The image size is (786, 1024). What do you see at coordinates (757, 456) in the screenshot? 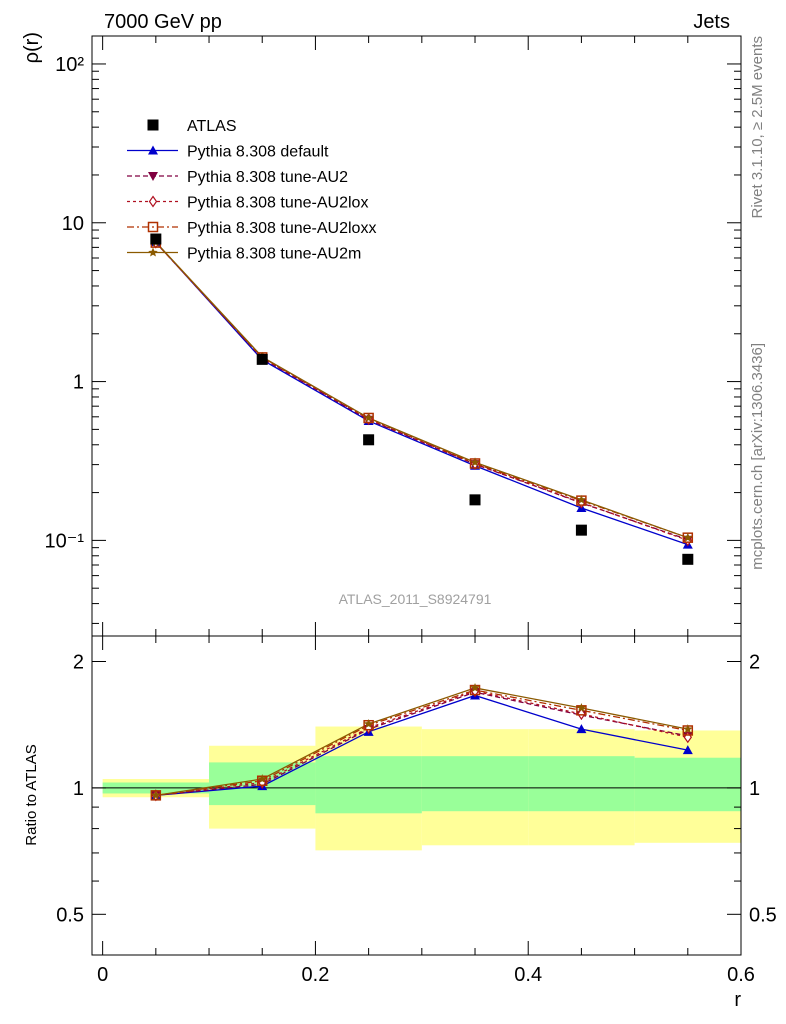
I see `mcplots-label: mcplots.cern.ch [arXiv:1306.3436]` at bounding box center [757, 456].